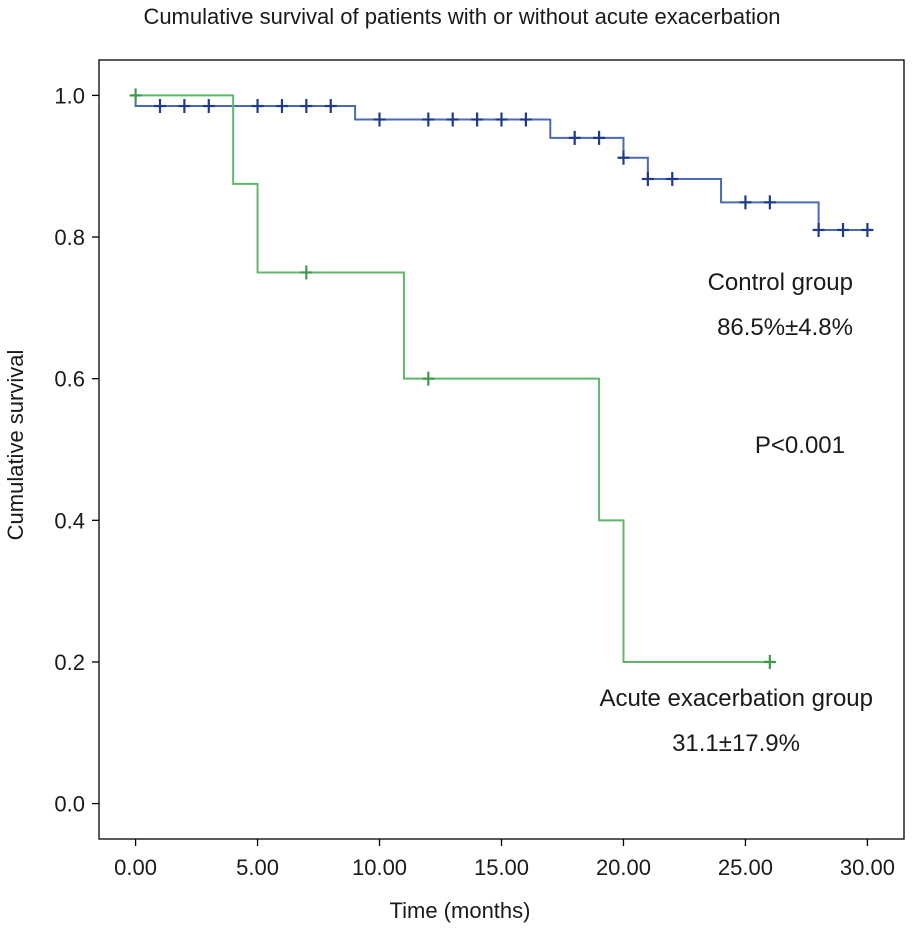 The height and width of the screenshot is (928, 913). Describe the element at coordinates (76, 450) in the screenshot. I see `y-axis: 0.0 0.2 0.4 0.6 0.8 1.0` at that location.